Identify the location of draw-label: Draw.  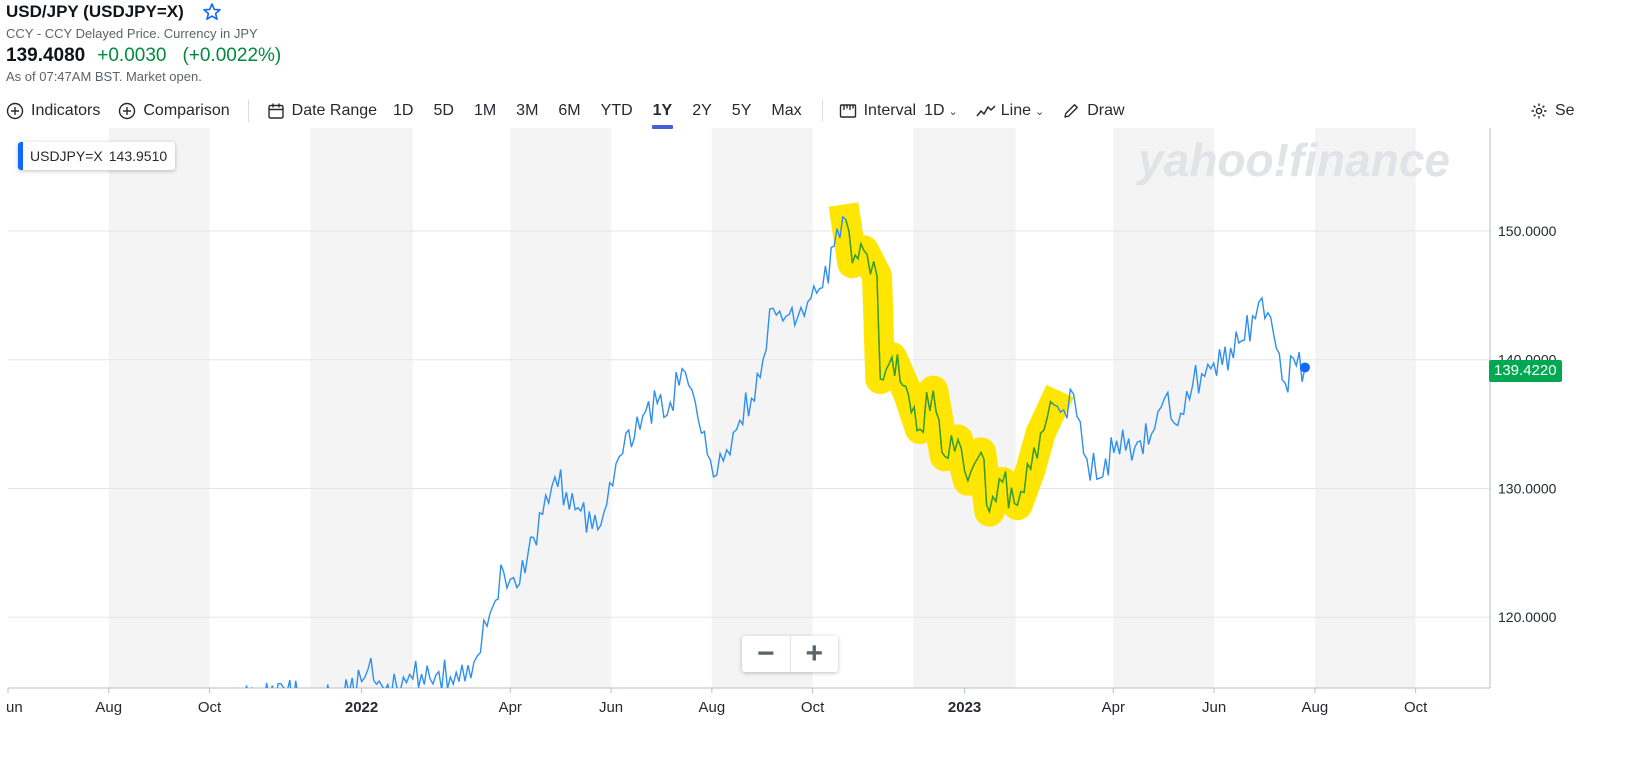
(1106, 110).